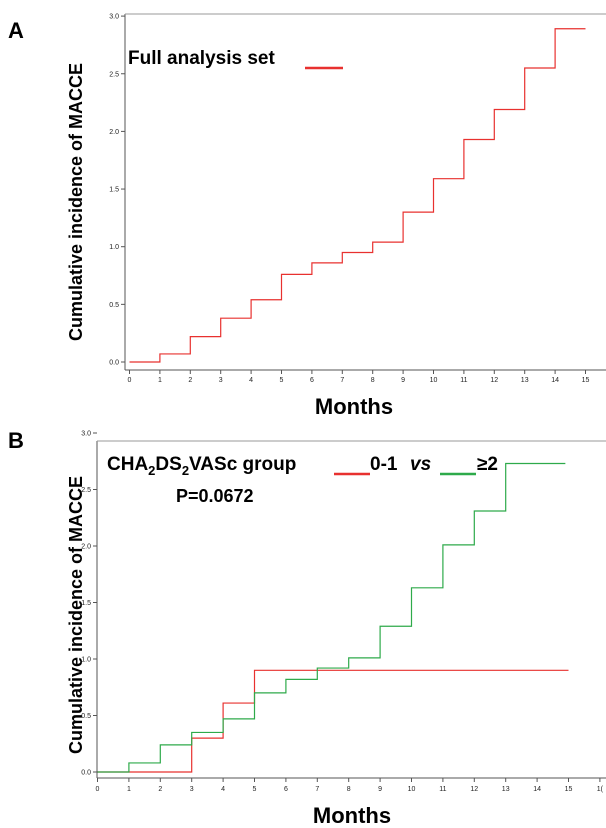 This screenshot has width=606, height=828. What do you see at coordinates (242, 464) in the screenshot?
I see `legend-title-suffix: VASc group` at bounding box center [242, 464].